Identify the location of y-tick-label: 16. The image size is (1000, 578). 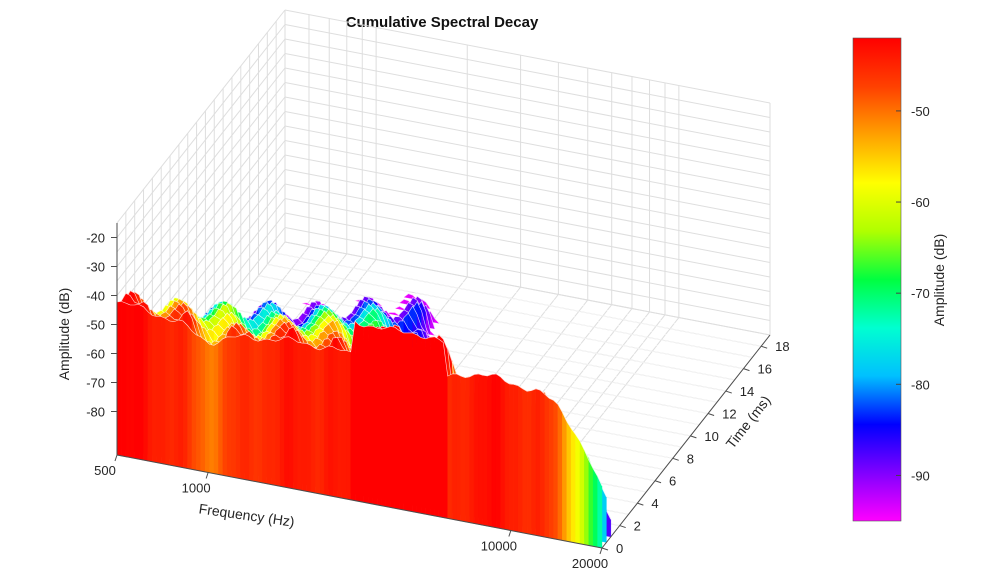
(764, 369).